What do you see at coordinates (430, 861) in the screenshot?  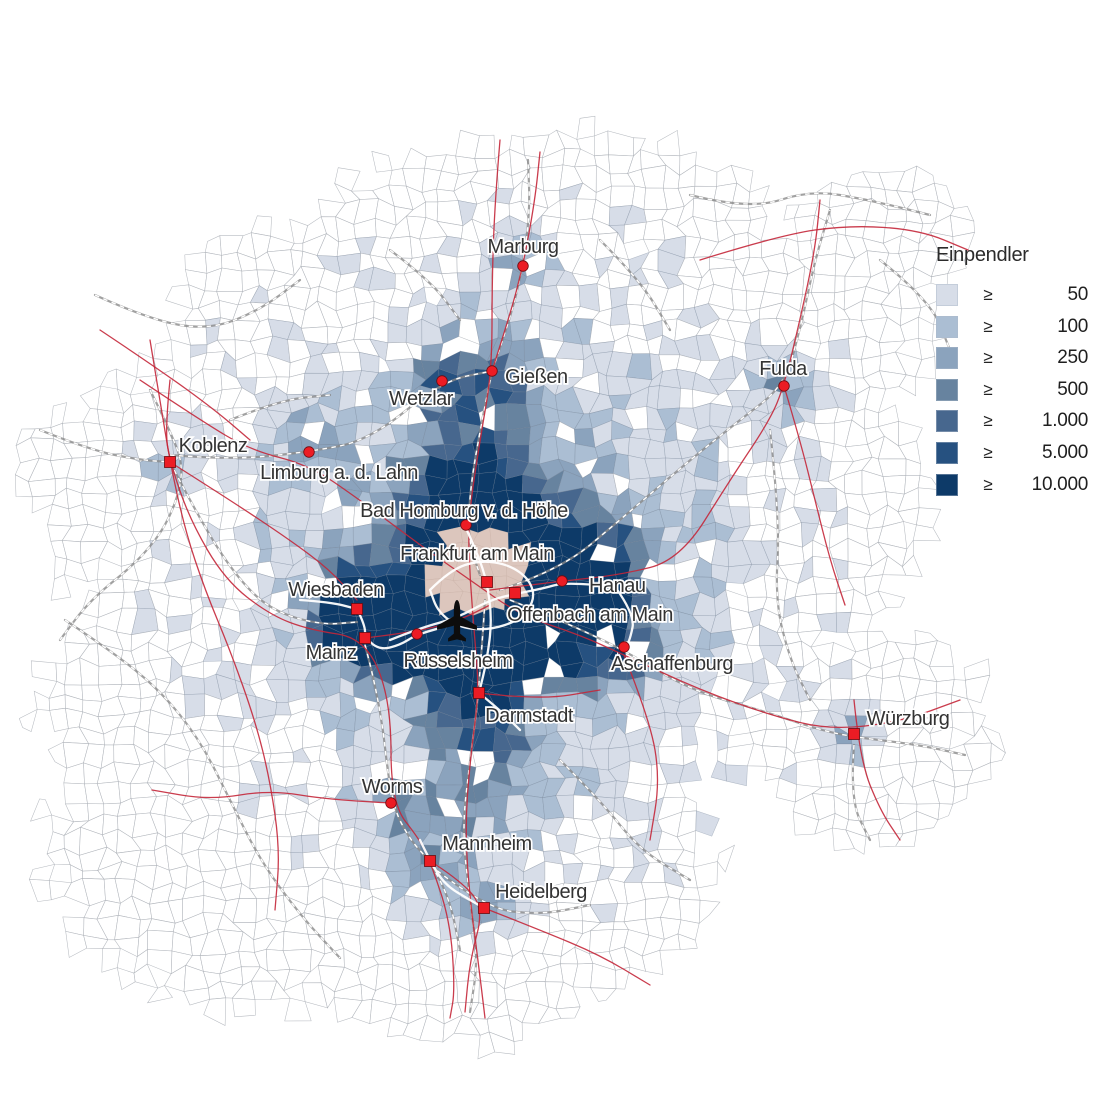 I see `city-marker-mannheim` at bounding box center [430, 861].